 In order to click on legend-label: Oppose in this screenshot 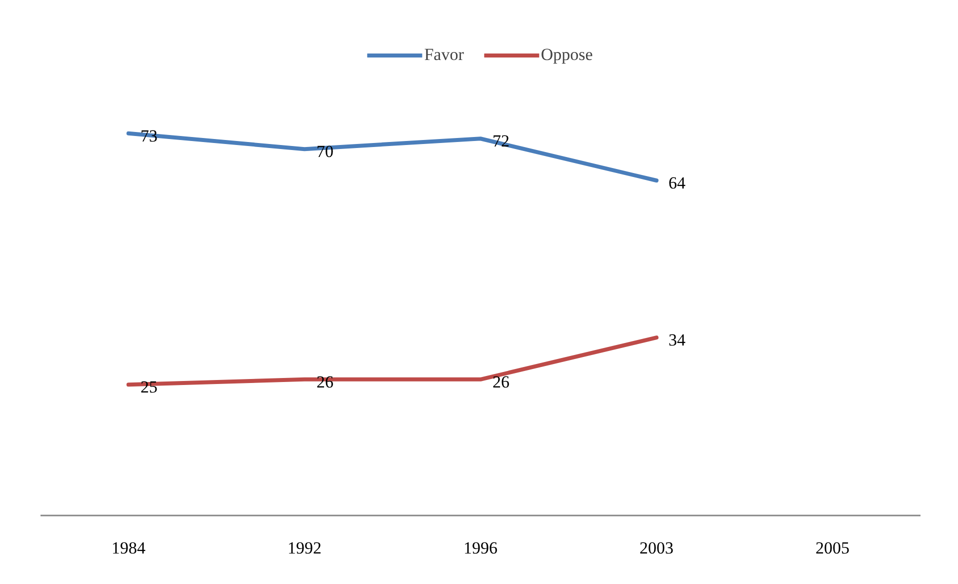, I will do `click(566, 55)`.